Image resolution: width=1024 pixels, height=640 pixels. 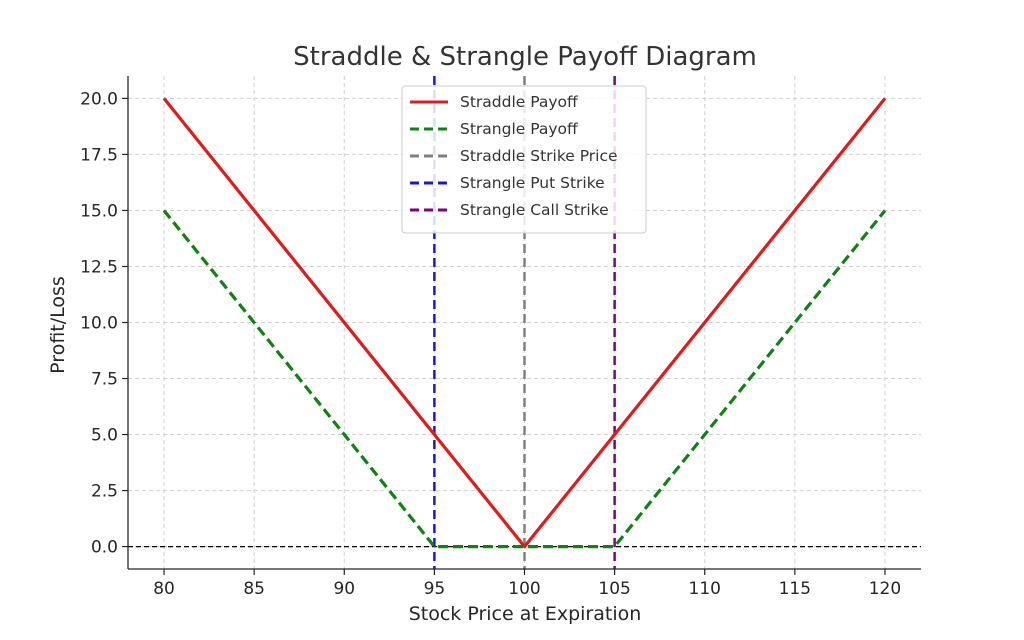 What do you see at coordinates (164, 589) in the screenshot?
I see `x-tick-label: 80` at bounding box center [164, 589].